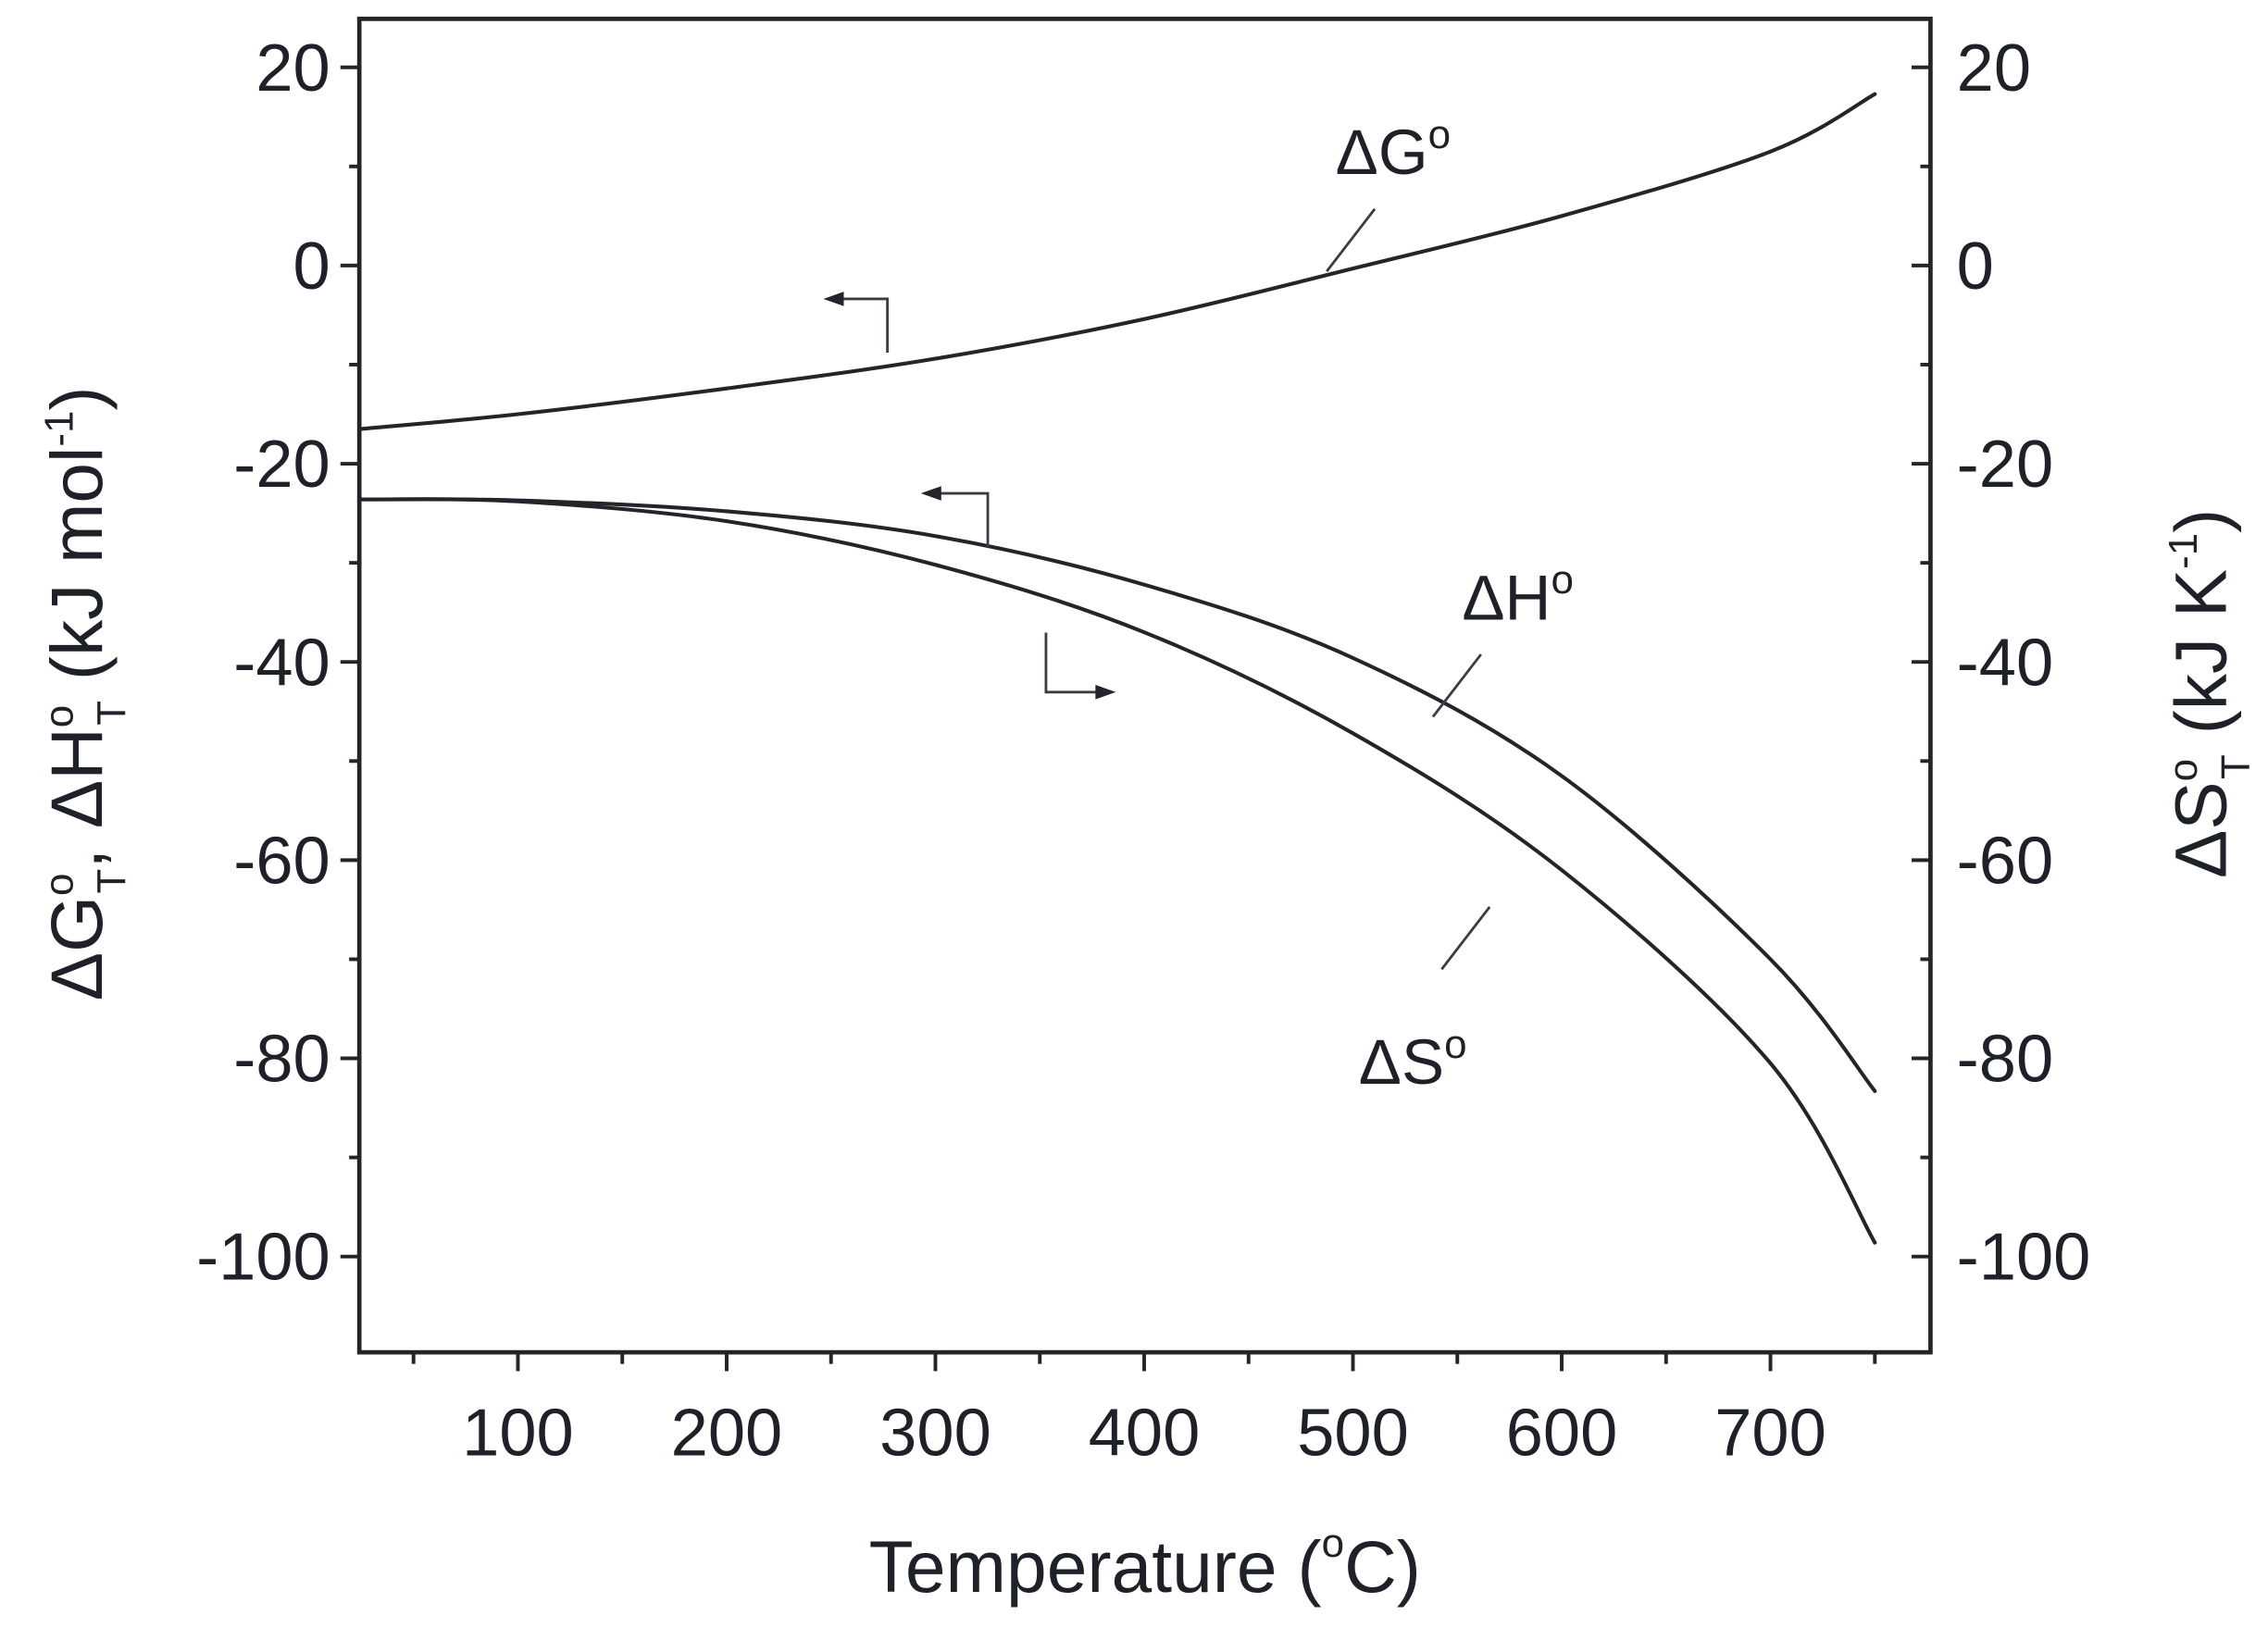 This screenshot has width=2268, height=1628. I want to click on x-tick-label: 600, so click(1562, 1434).